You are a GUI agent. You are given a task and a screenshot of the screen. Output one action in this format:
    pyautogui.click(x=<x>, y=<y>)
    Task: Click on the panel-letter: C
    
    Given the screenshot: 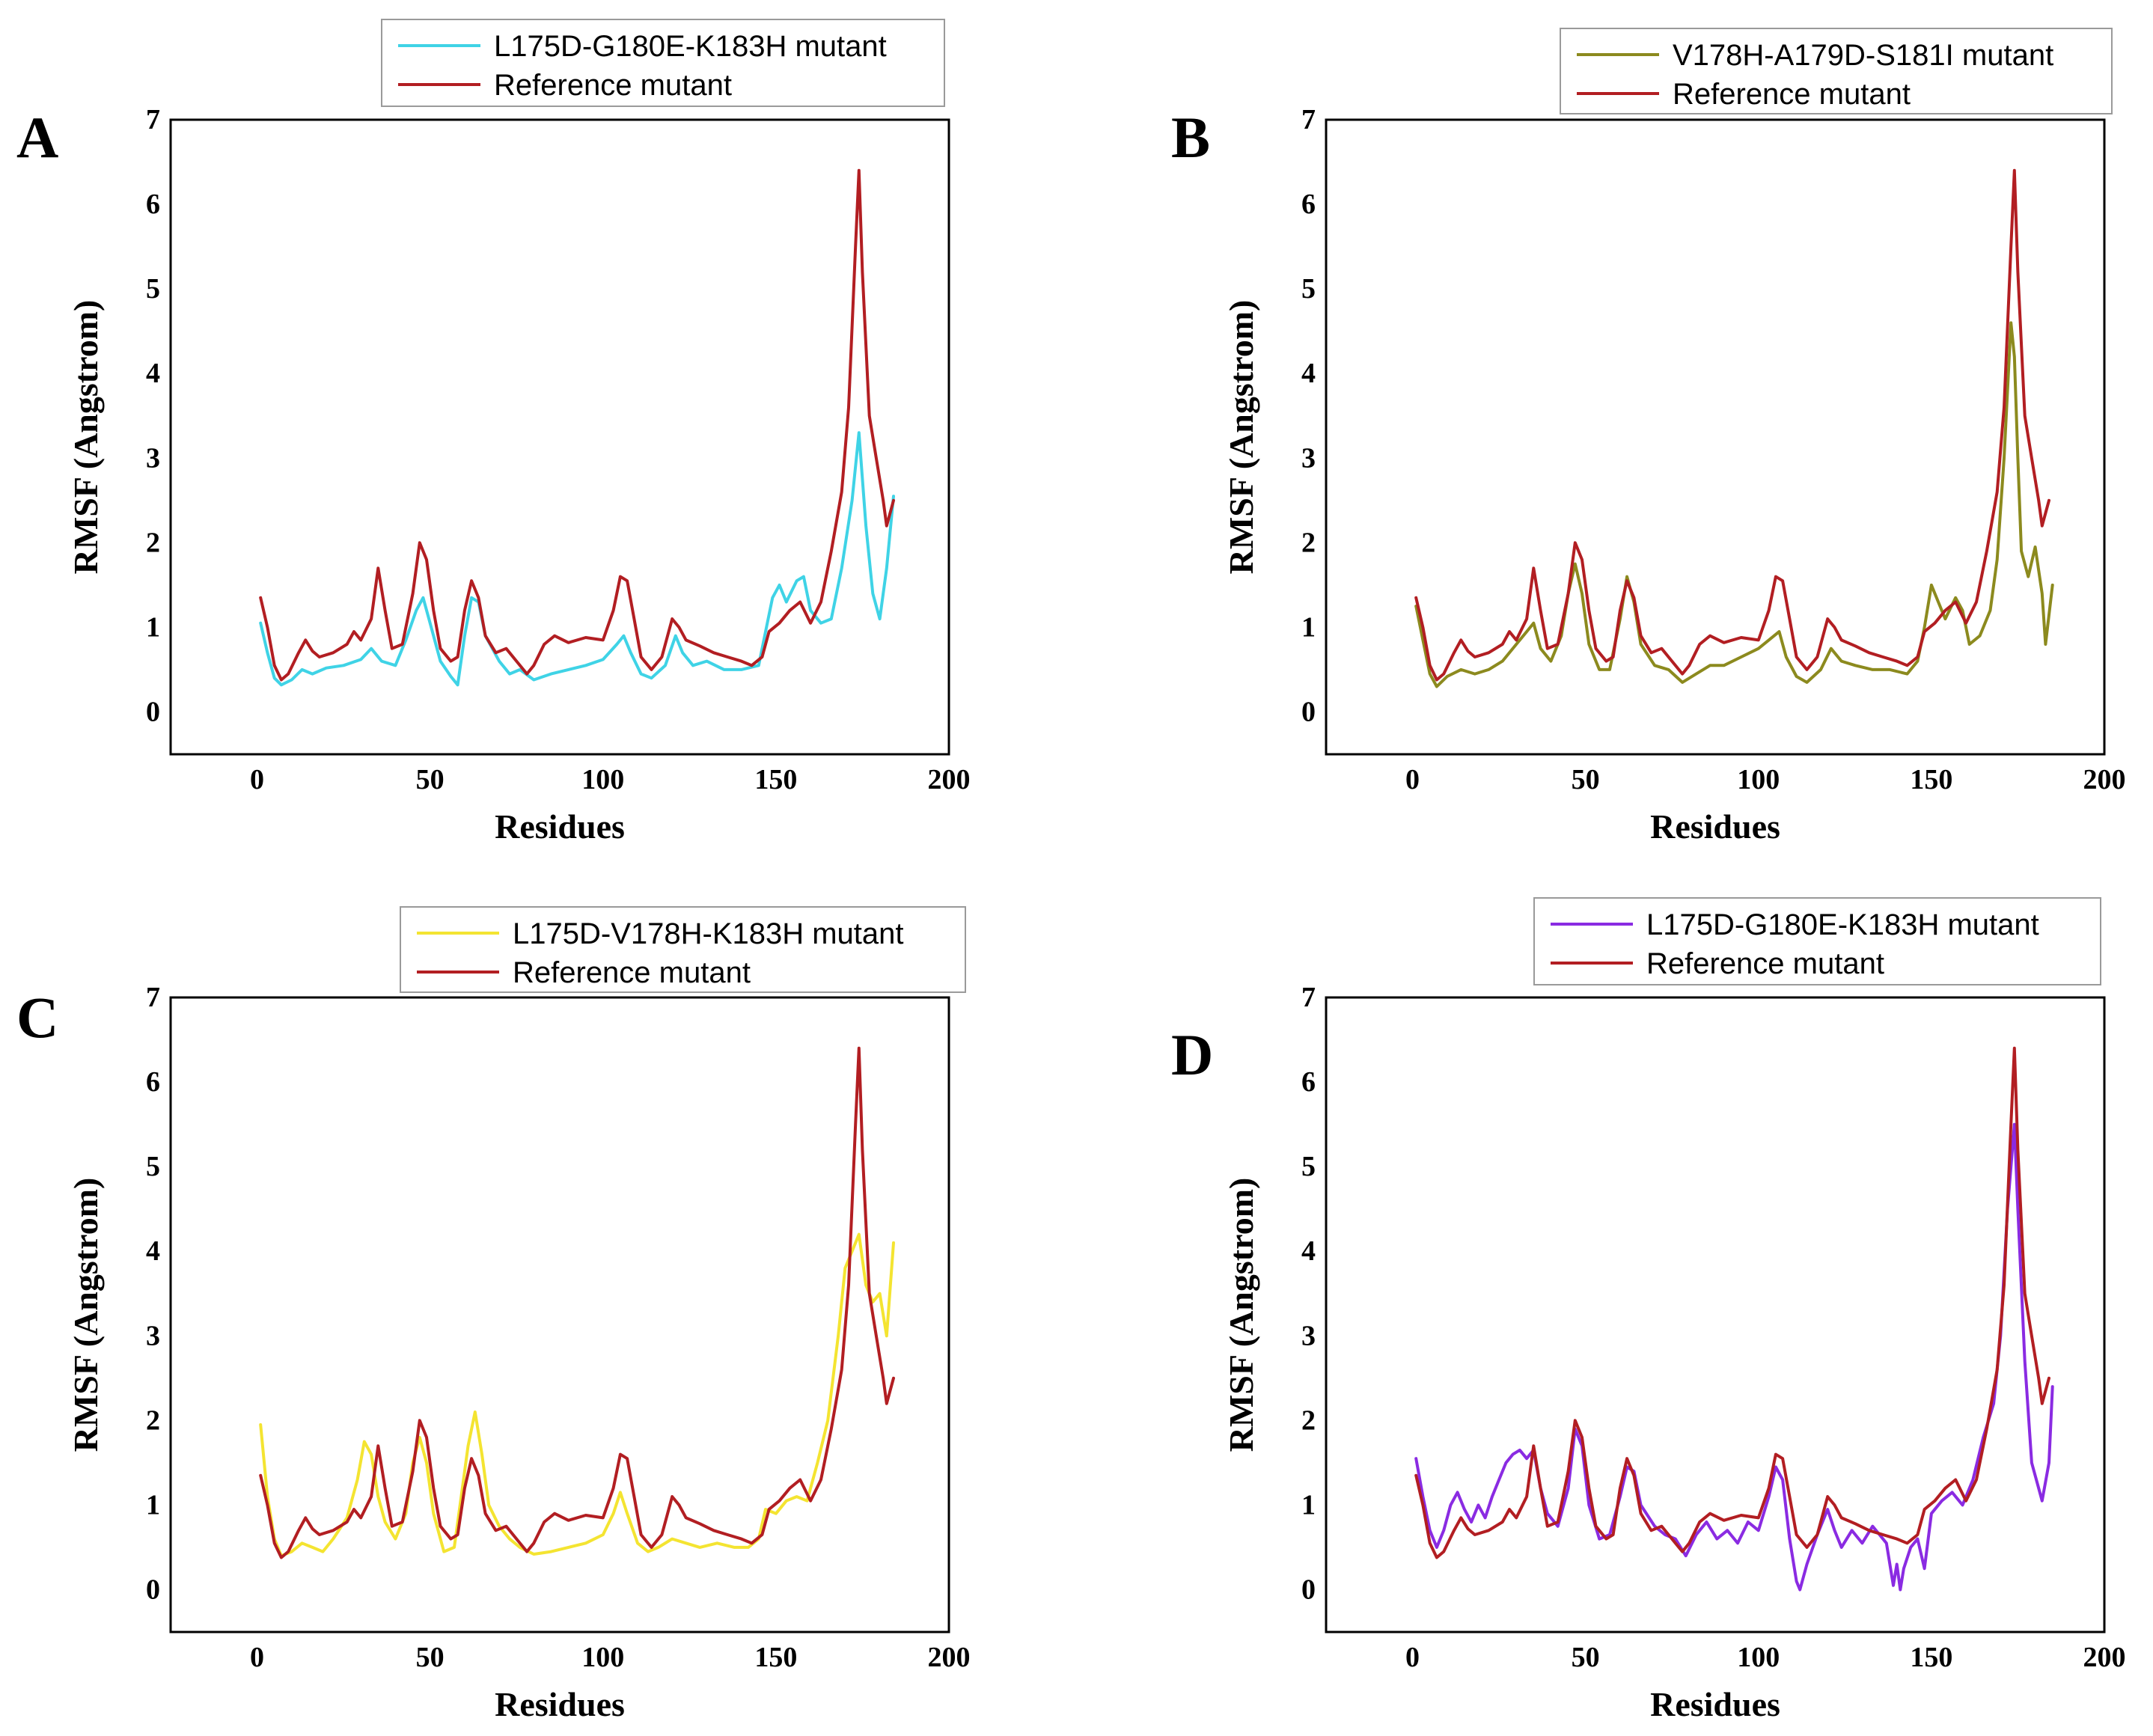 What is the action you would take?
    pyautogui.click(x=37, y=1018)
    